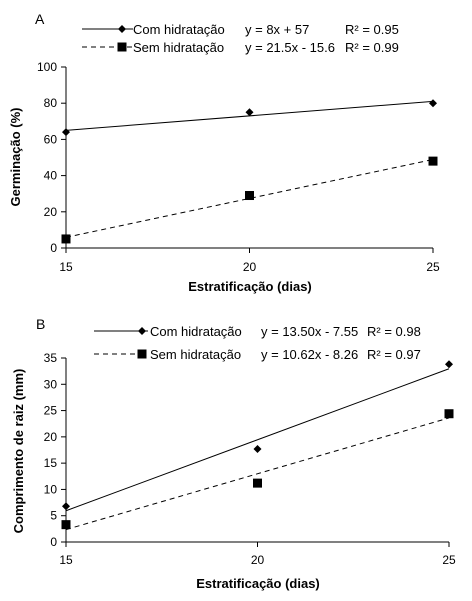  Describe the element at coordinates (18, 451) in the screenshot. I see `y-axis-label: Comprimento de raiz (mm)` at that location.